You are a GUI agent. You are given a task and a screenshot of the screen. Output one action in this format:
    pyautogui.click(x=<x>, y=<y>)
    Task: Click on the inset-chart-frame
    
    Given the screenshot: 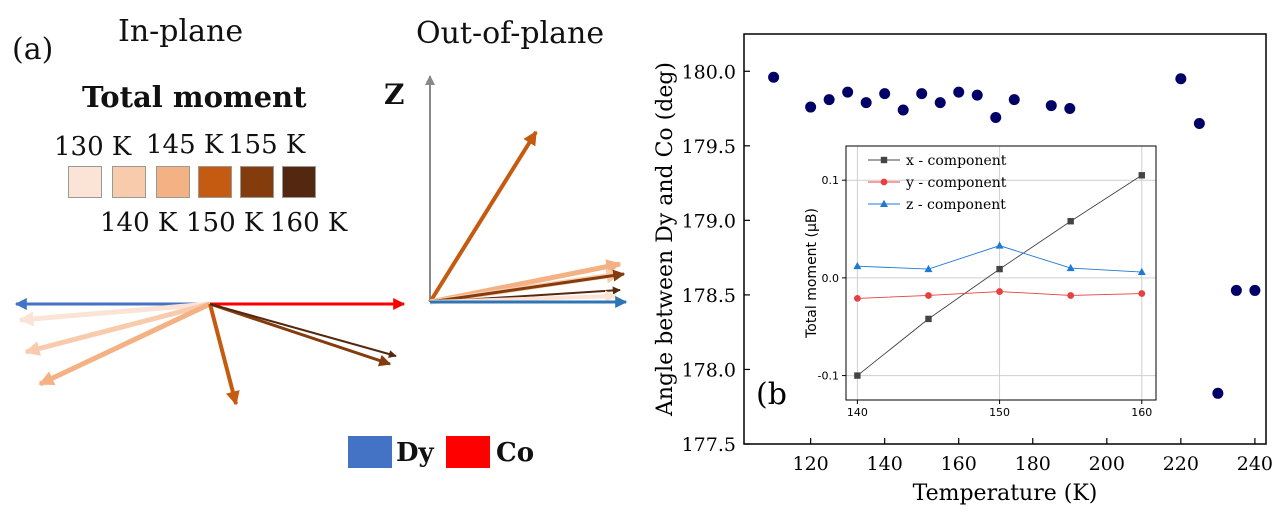 What is the action you would take?
    pyautogui.click(x=1001, y=273)
    